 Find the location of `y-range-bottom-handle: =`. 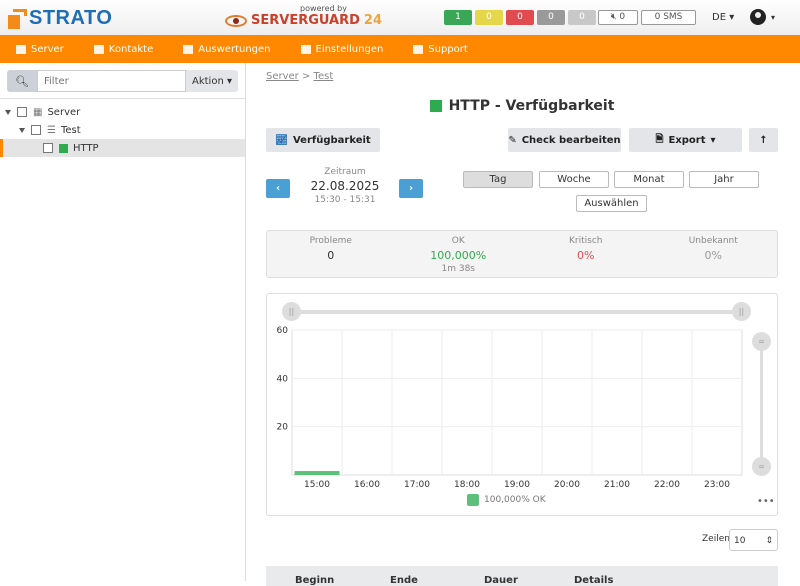

y-range-bottom-handle: = is located at coordinates (761, 466).